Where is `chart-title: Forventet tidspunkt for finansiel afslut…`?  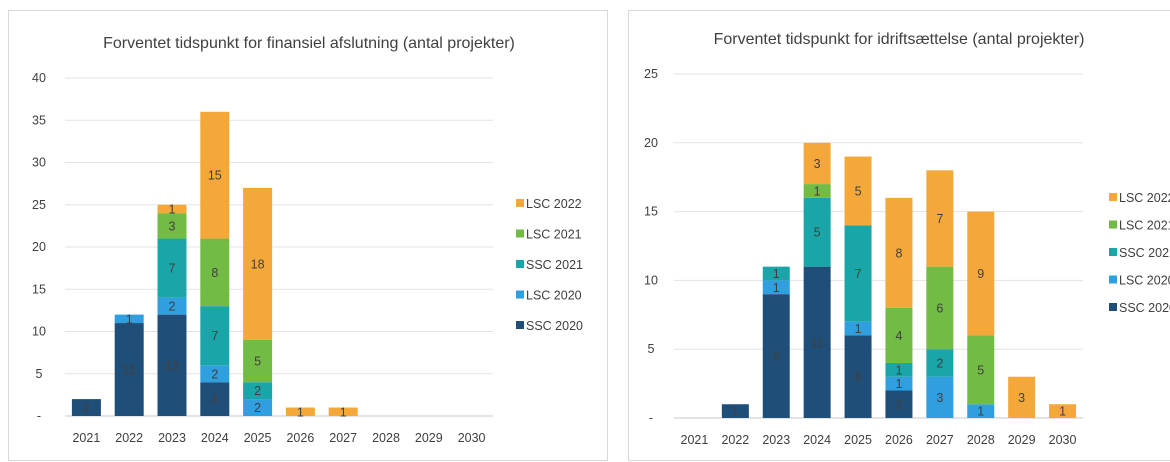
chart-title: Forventet tidspunkt for finansiel afslut… is located at coordinates (309, 43).